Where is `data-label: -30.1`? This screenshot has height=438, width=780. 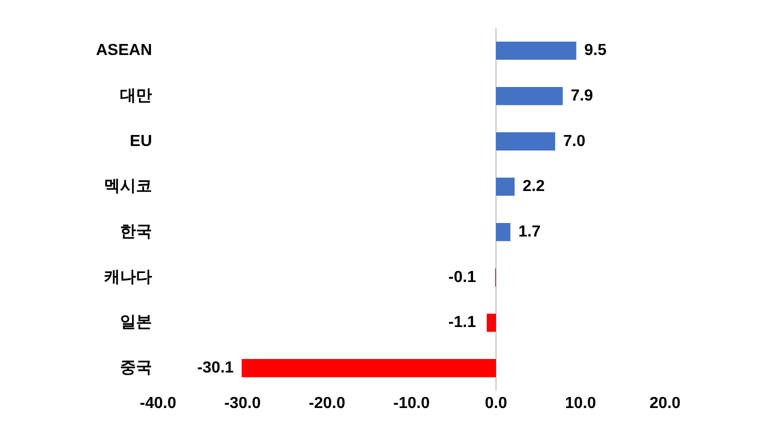 data-label: -30.1 is located at coordinates (215, 368).